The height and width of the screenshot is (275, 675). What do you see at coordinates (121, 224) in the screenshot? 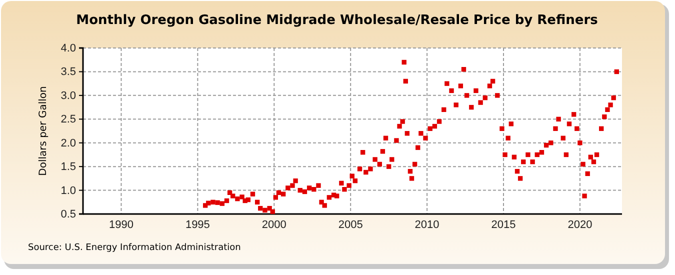
I see `x-tick-label: 1990` at bounding box center [121, 224].